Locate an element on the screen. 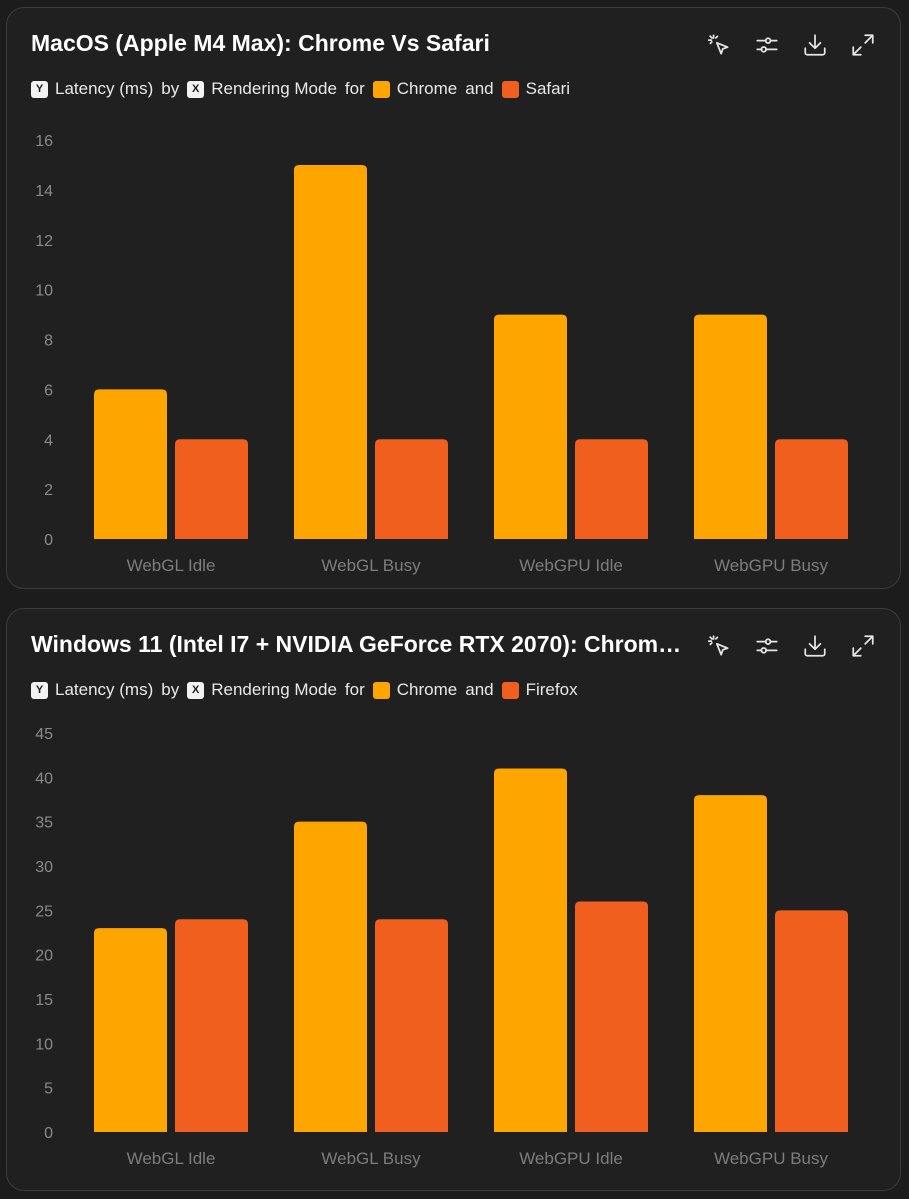 The image size is (909, 1199). y-tick-label: 30 is located at coordinates (44, 867).